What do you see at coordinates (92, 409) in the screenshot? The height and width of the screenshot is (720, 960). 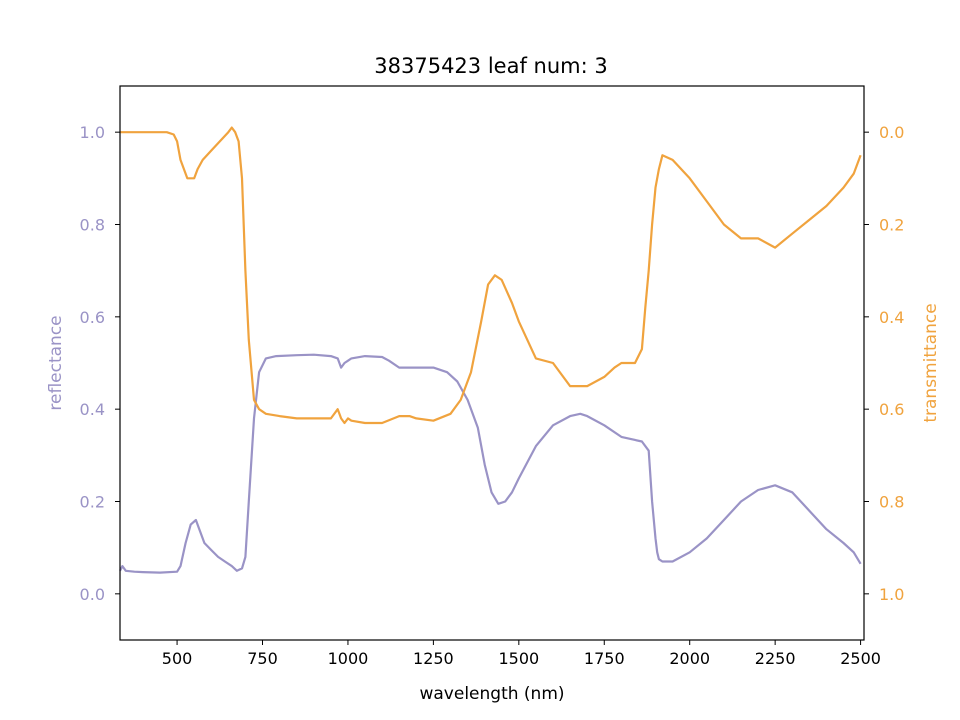 I see `y-tick-label-left: 0.4` at bounding box center [92, 409].